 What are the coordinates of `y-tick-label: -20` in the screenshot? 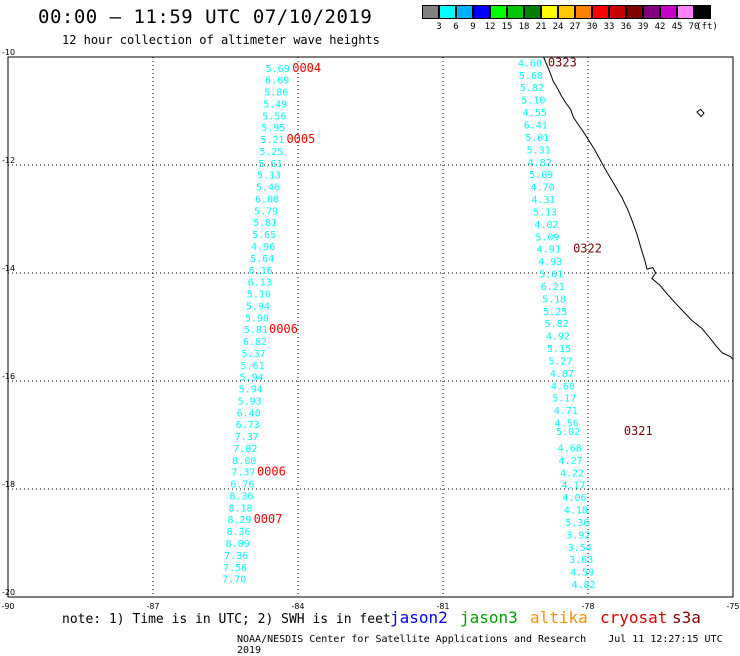 It's located at (8, 592).